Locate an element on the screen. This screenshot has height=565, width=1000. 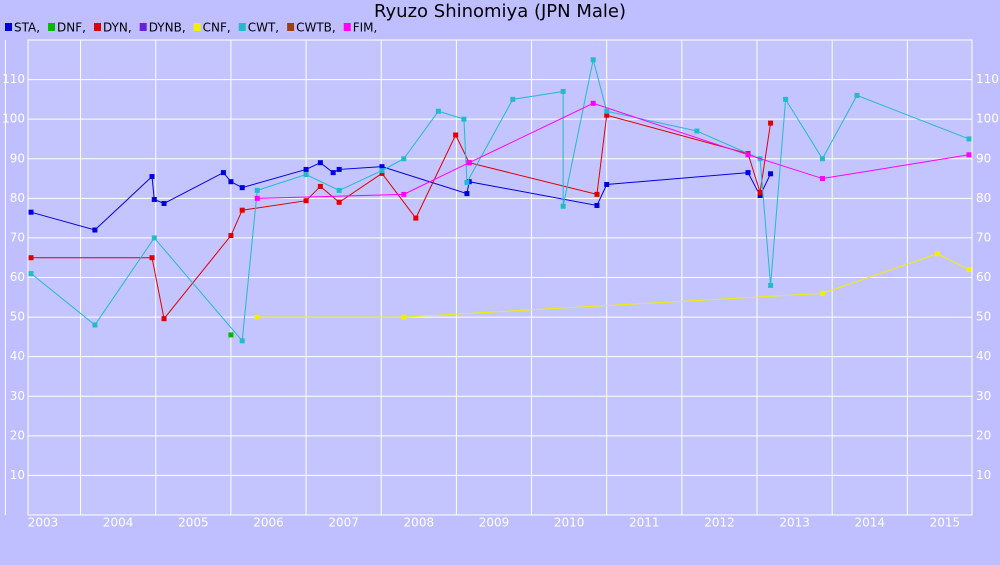
legend-label: CNF, is located at coordinates (217, 28).